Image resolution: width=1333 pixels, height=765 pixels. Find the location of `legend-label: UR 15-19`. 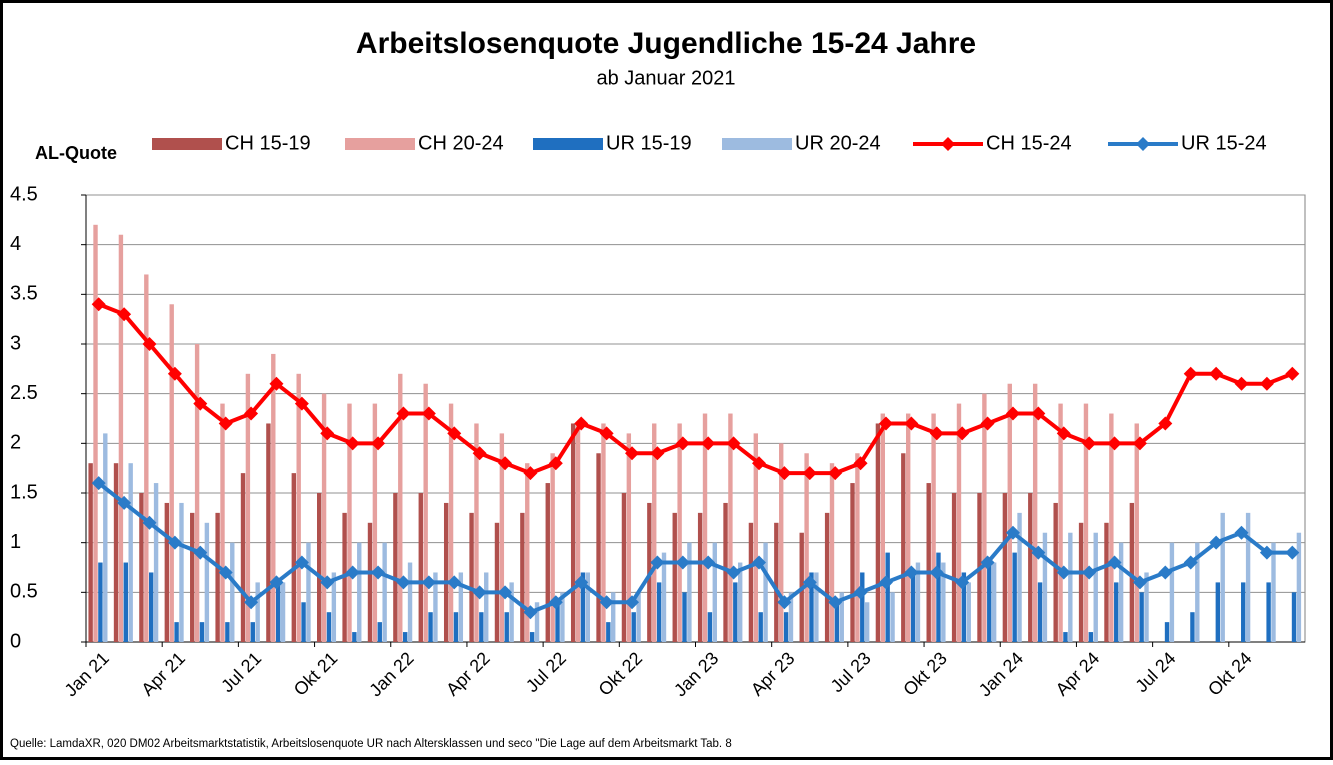

legend-label: UR 15-19 is located at coordinates (649, 143).